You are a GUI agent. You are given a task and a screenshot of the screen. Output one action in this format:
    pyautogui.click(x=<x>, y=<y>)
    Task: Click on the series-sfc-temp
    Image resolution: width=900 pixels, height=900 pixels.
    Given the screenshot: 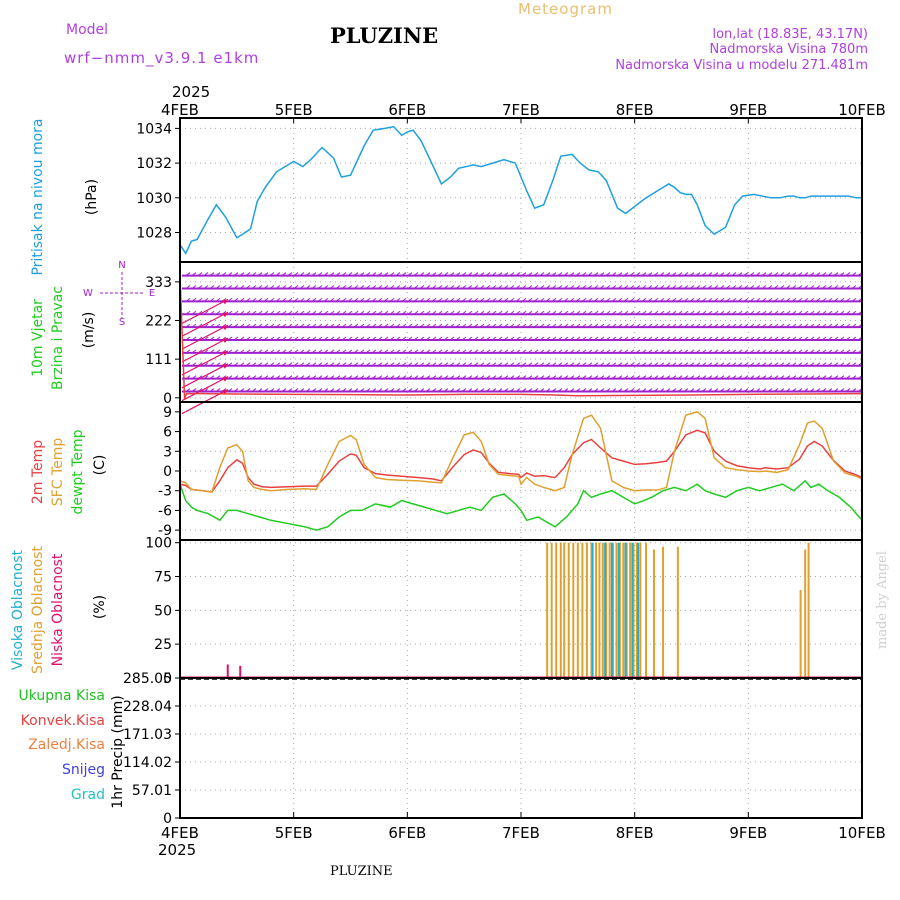 What is the action you would take?
    pyautogui.click(x=521, y=452)
    